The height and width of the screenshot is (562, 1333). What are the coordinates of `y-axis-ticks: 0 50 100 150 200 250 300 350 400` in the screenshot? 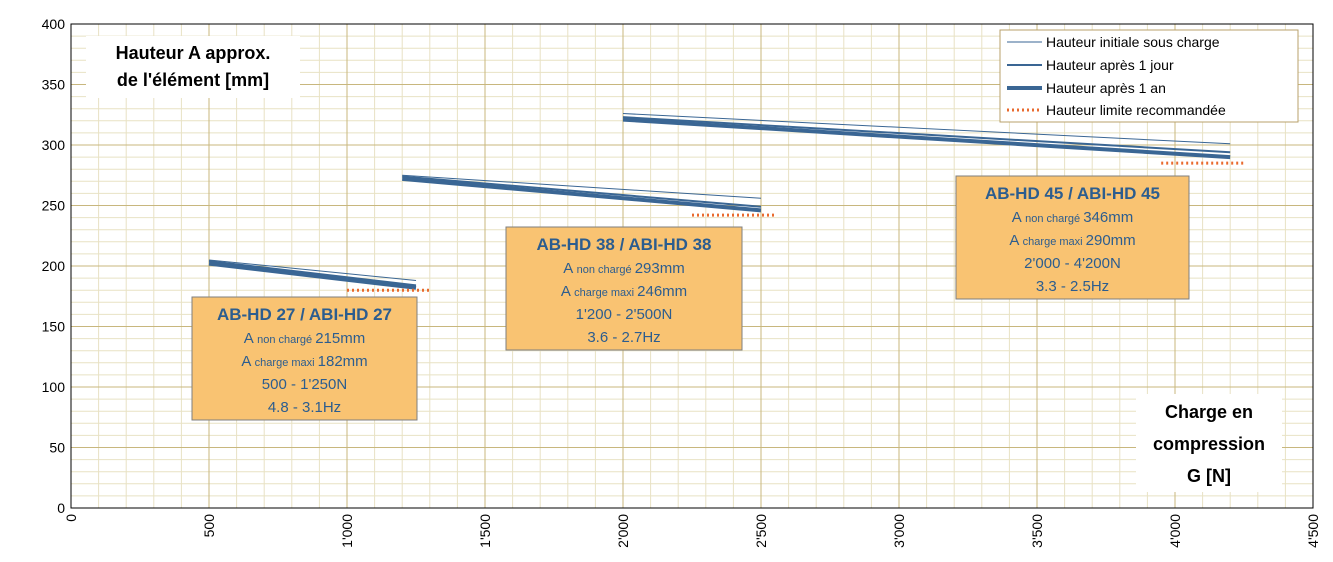 It's located at (54, 266).